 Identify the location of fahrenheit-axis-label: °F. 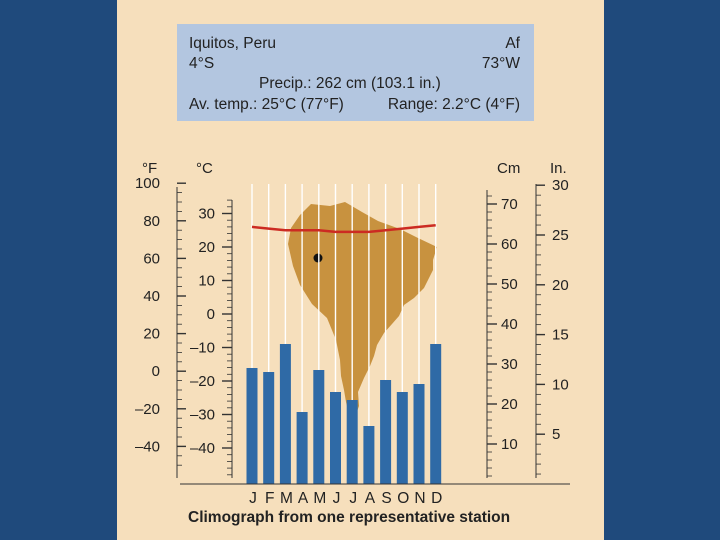
(149, 168).